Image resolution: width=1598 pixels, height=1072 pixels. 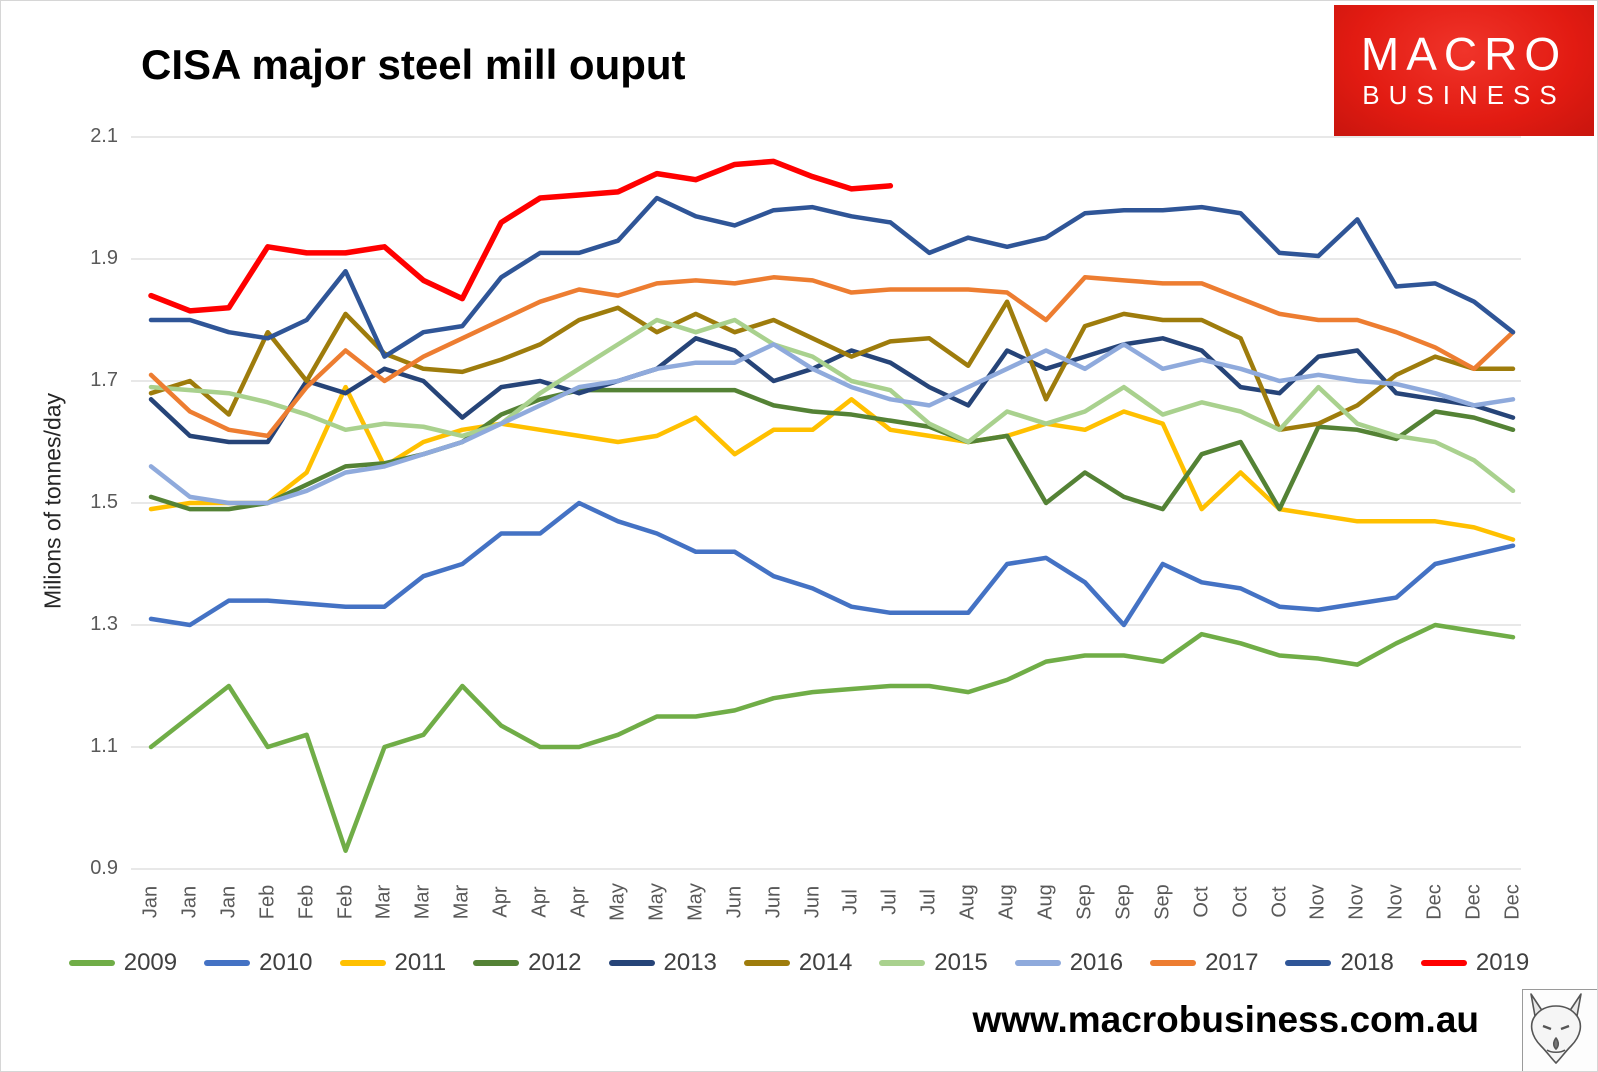 What do you see at coordinates (227, 963) in the screenshot?
I see `legend-swatch-2010` at bounding box center [227, 963].